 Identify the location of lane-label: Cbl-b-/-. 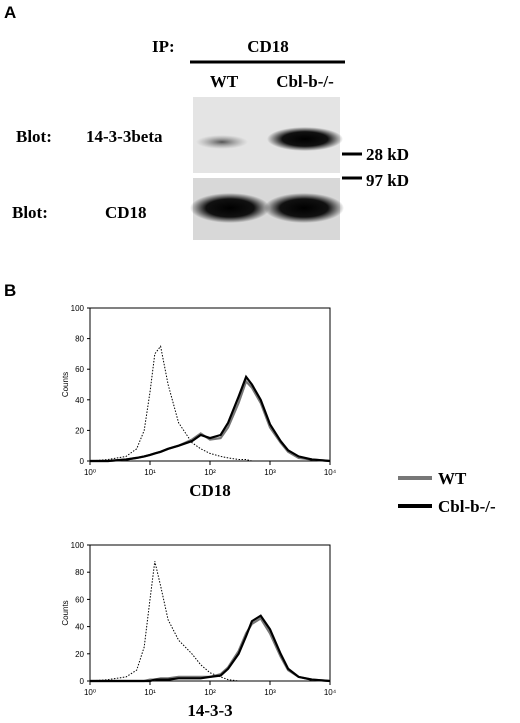
(305, 81).